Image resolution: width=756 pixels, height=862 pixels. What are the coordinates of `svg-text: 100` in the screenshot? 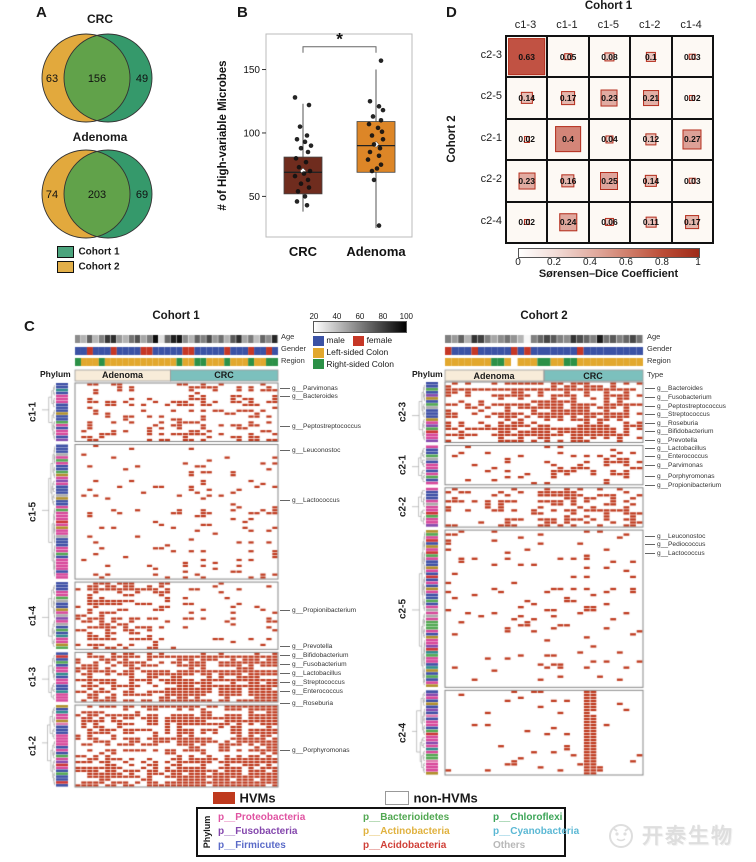 It's located at (251, 133).